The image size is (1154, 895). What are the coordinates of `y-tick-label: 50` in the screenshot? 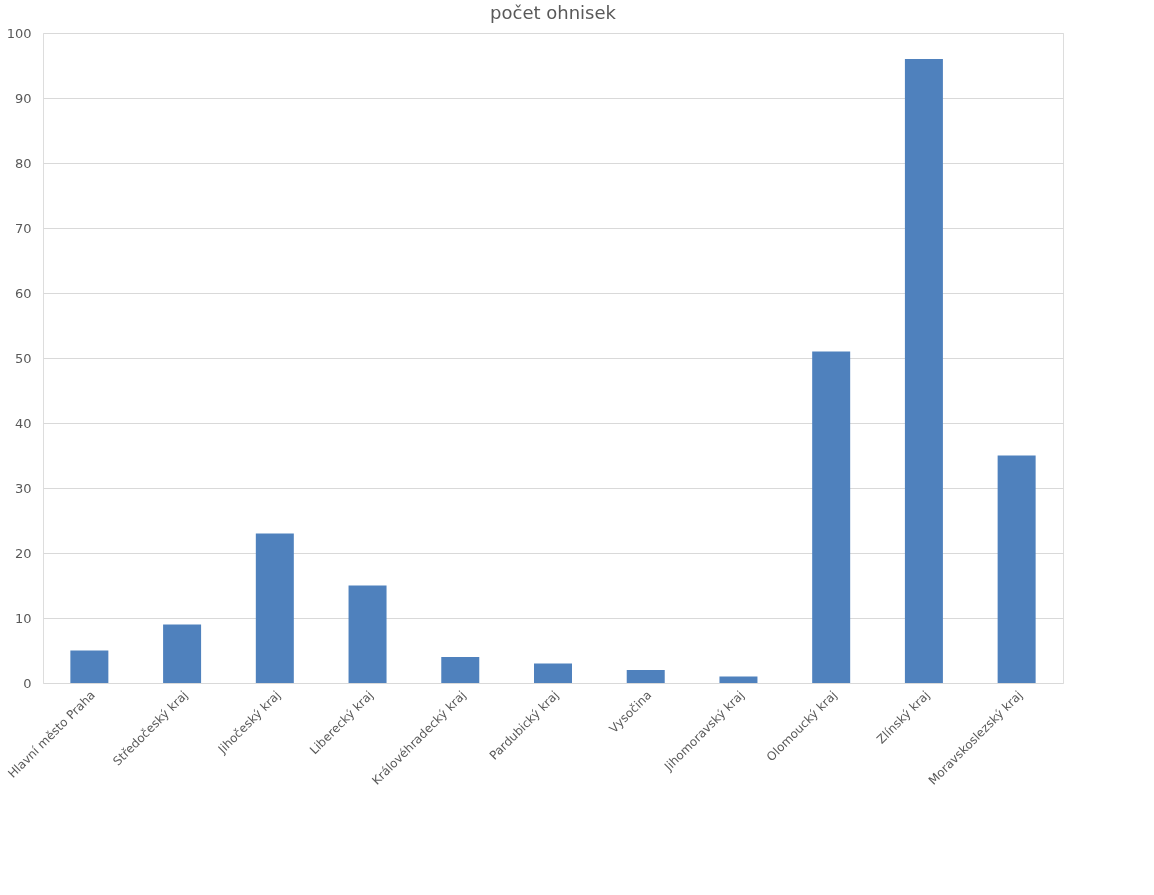 It's located at (23, 358).